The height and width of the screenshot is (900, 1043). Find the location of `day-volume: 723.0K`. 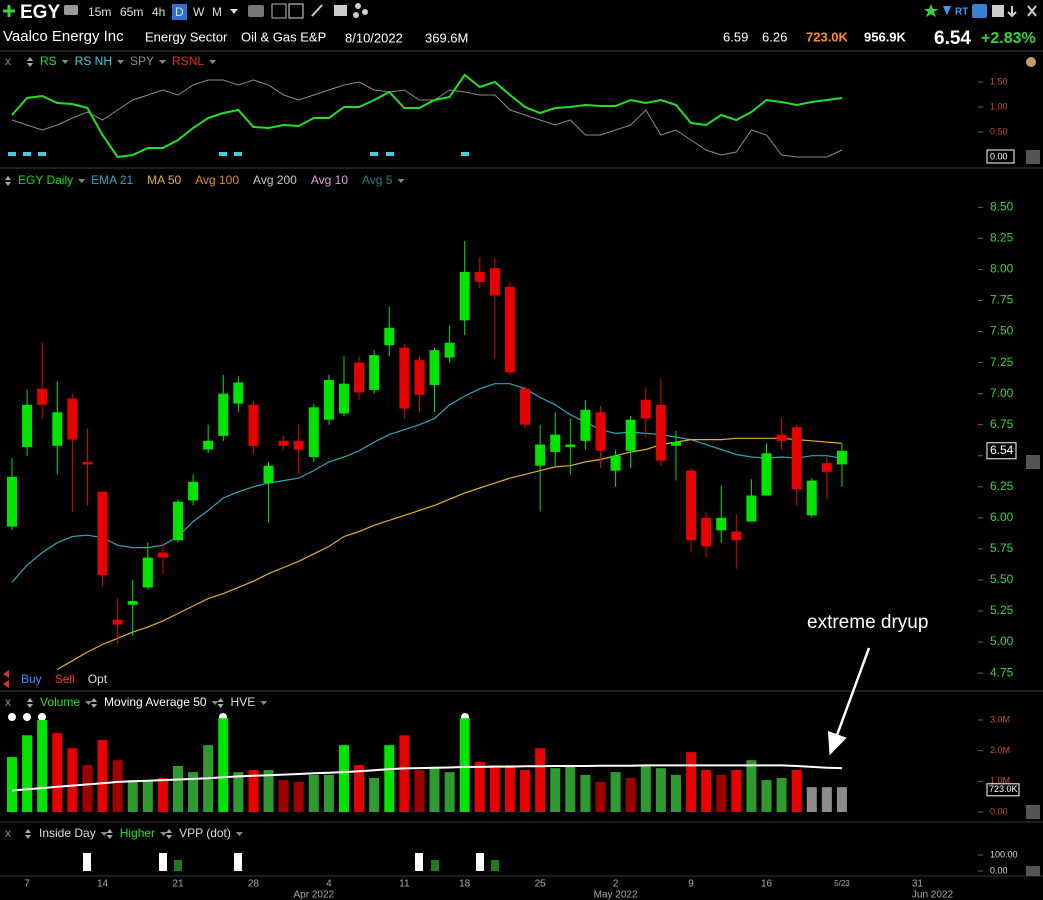

day-volume: 723.0K is located at coordinates (827, 36).